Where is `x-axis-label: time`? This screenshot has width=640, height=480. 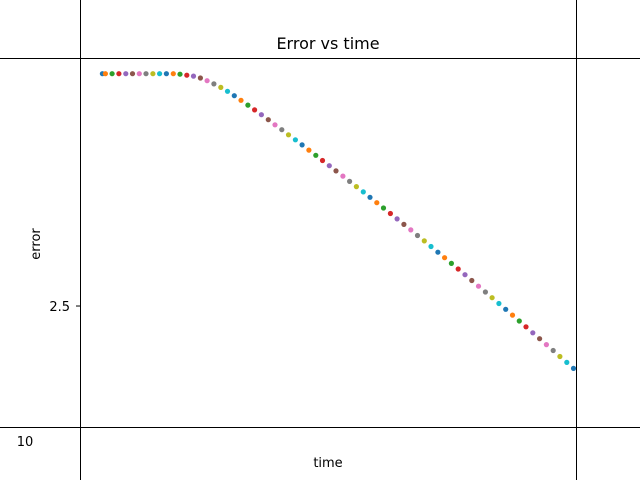 x-axis-label: time is located at coordinates (327, 463).